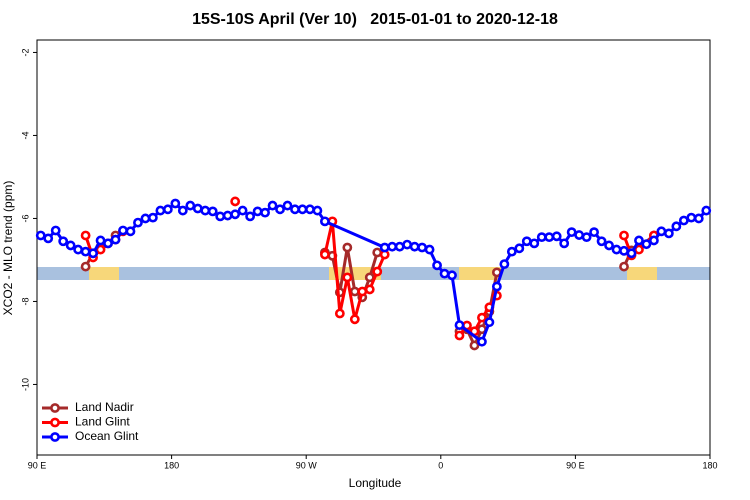  What do you see at coordinates (25, 135) in the screenshot?
I see `y-tick-label: -4` at bounding box center [25, 135].